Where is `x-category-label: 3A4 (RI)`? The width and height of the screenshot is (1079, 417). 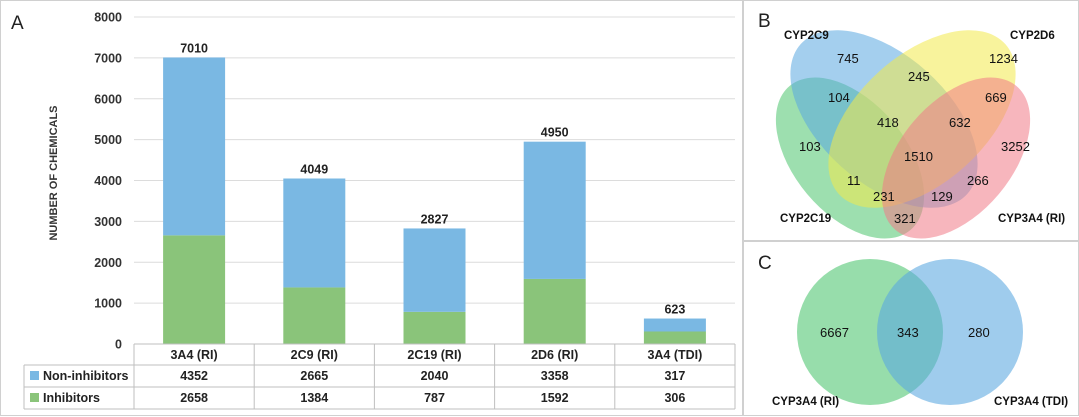 x-category-label: 3A4 (RI) is located at coordinates (193, 355).